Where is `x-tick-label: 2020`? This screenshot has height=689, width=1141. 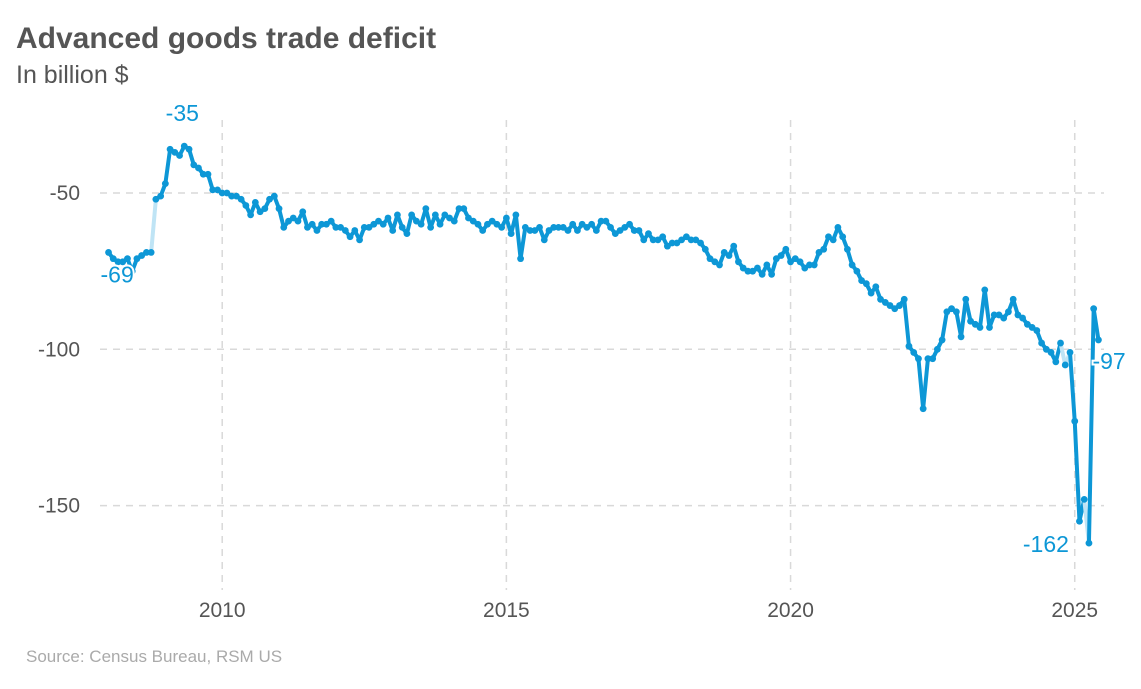 x-tick-label: 2020 is located at coordinates (790, 610).